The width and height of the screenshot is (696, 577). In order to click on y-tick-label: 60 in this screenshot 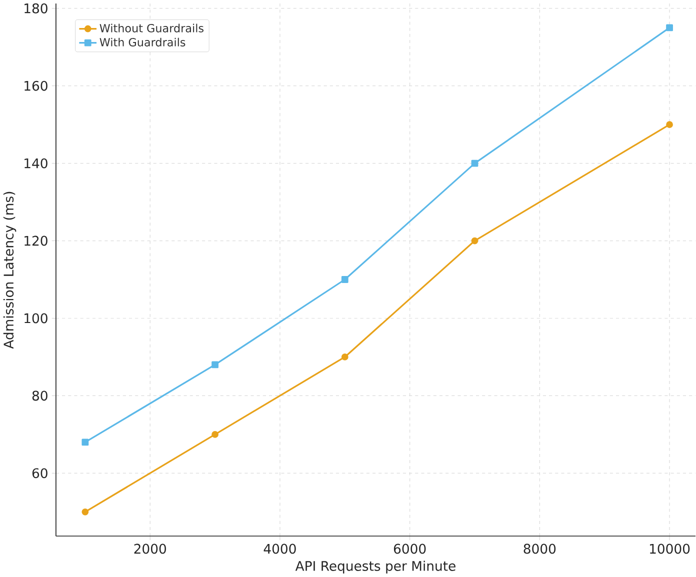, I will do `click(40, 473)`.